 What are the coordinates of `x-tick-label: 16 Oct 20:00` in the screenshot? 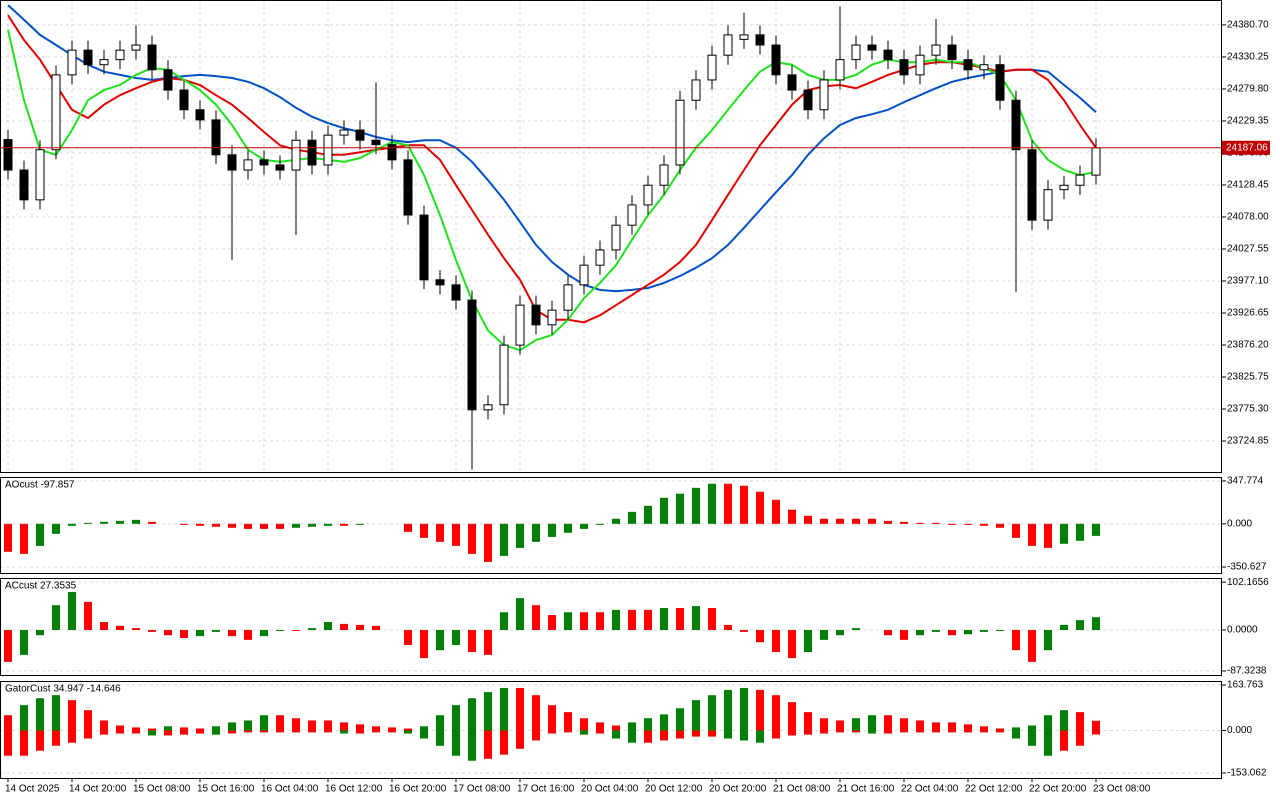 It's located at (418, 789).